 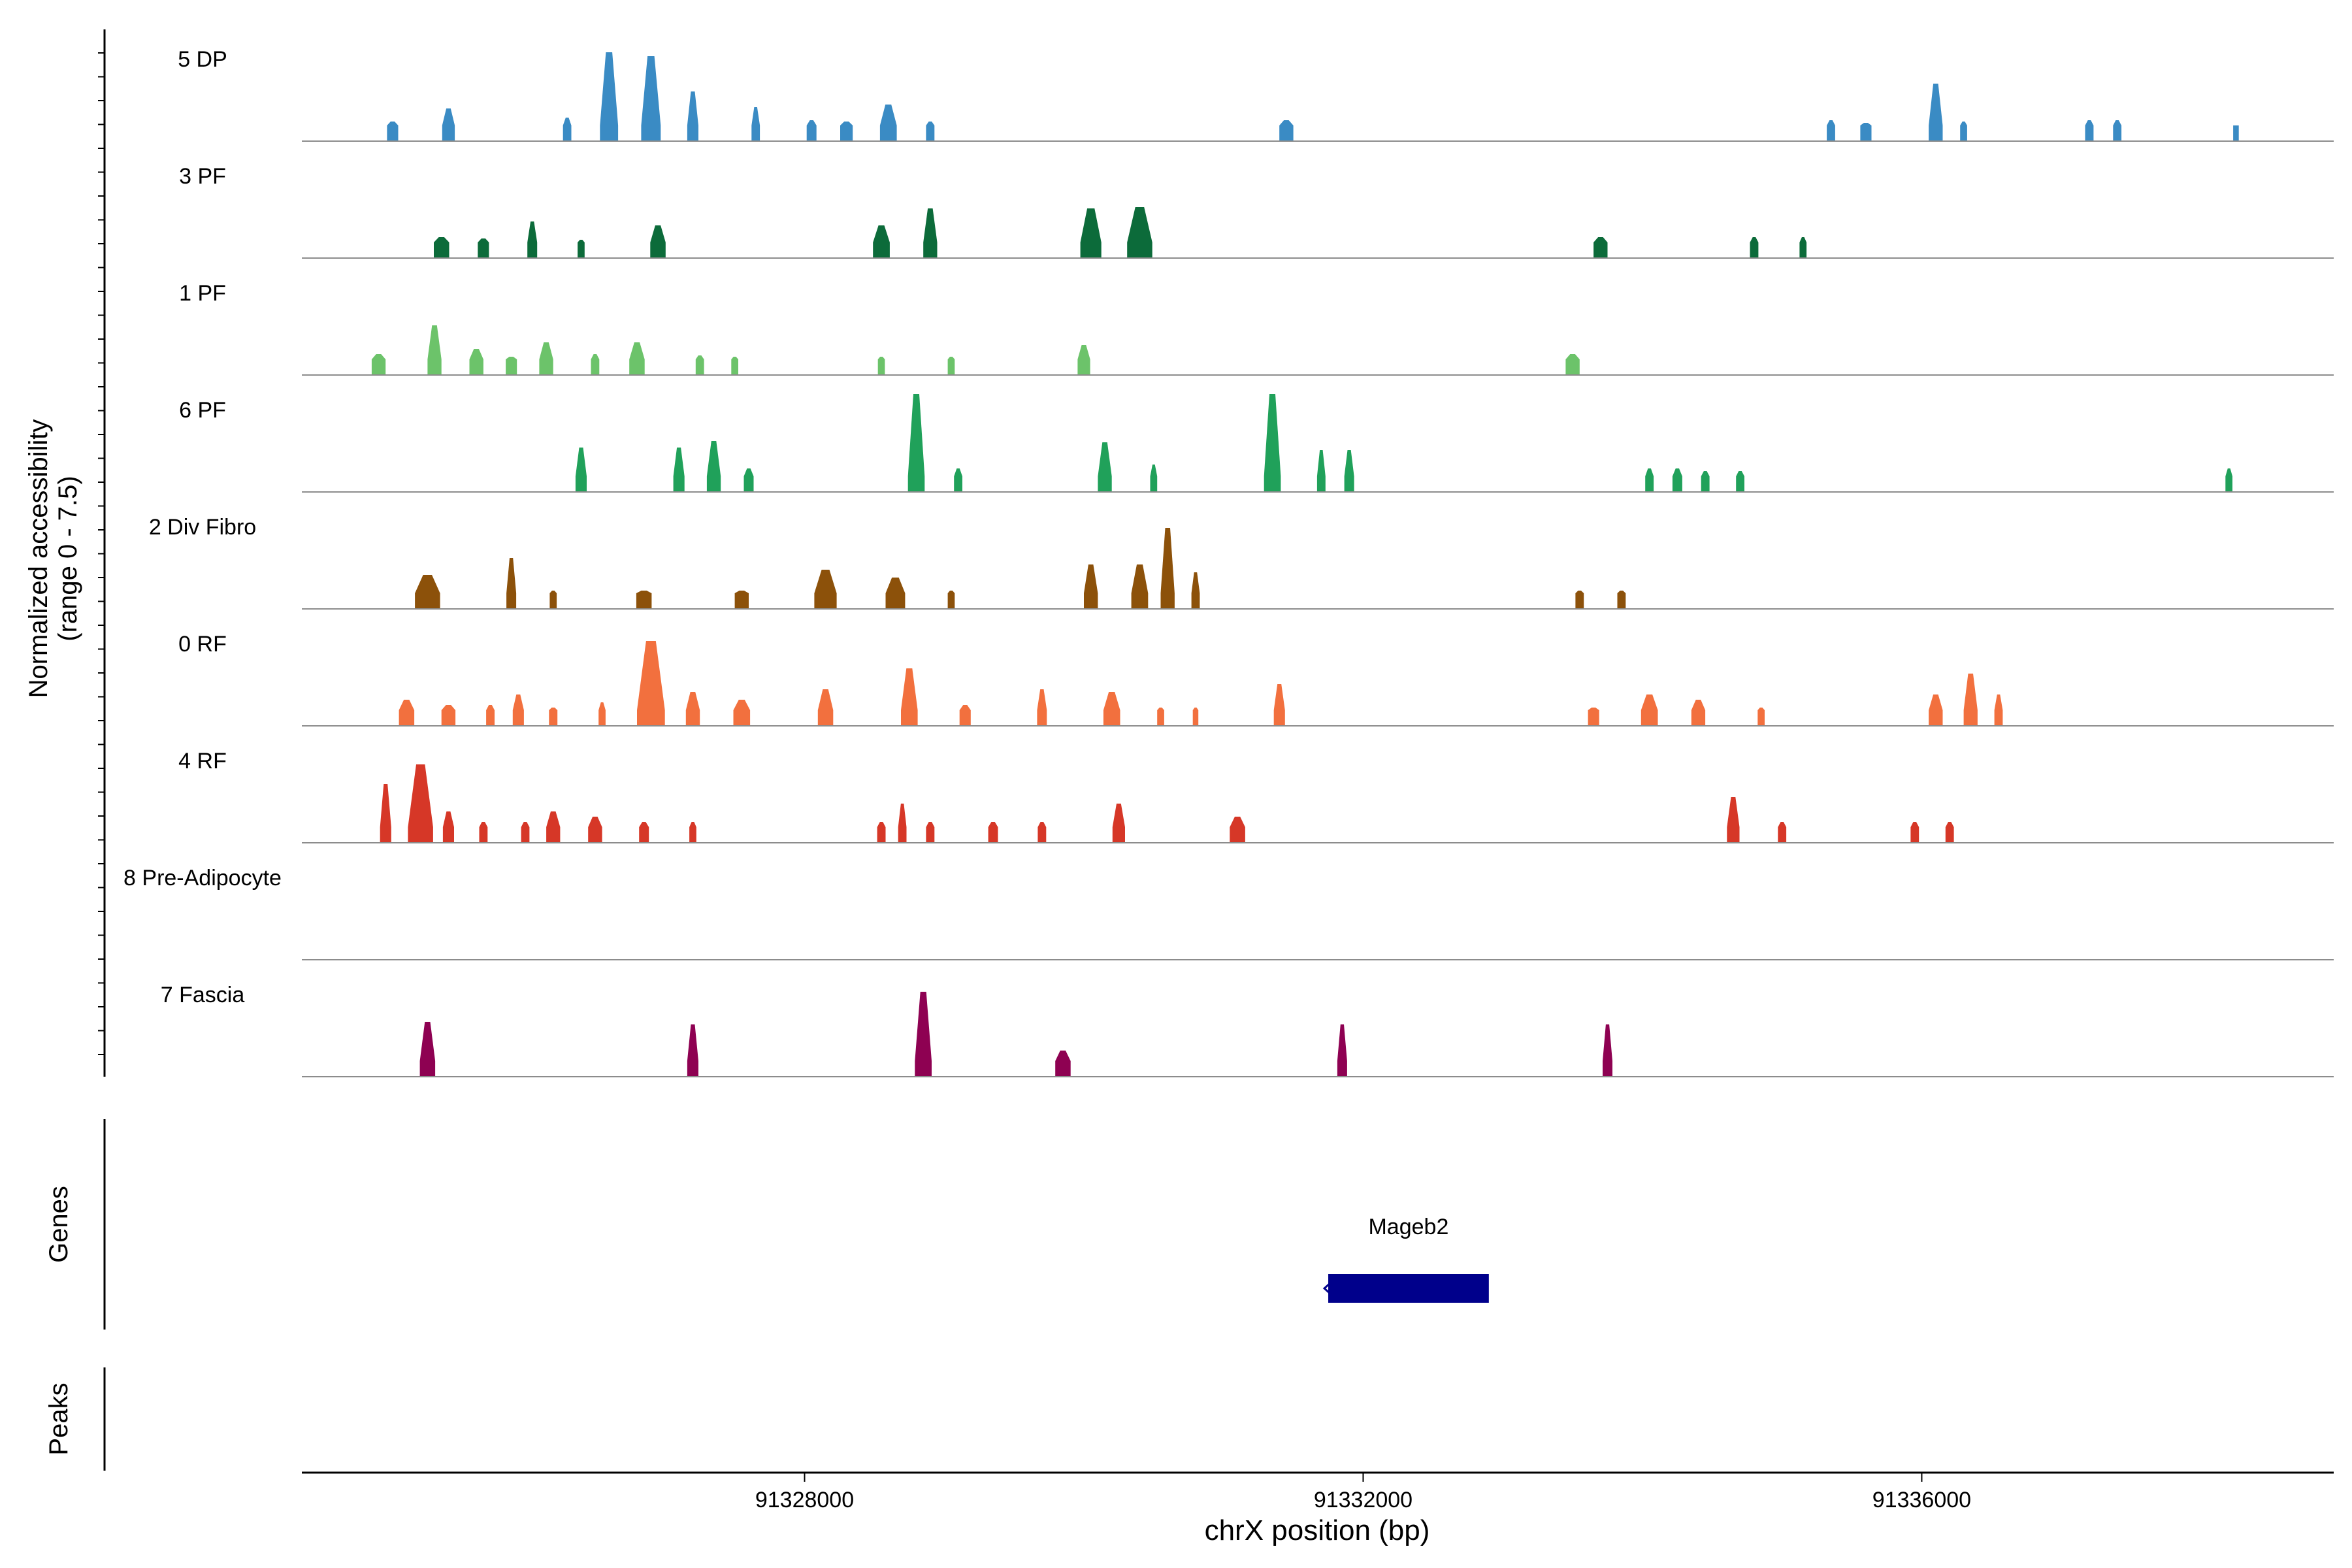 I want to click on gene-mageb2: Mageb2, so click(x=1405, y=1259).